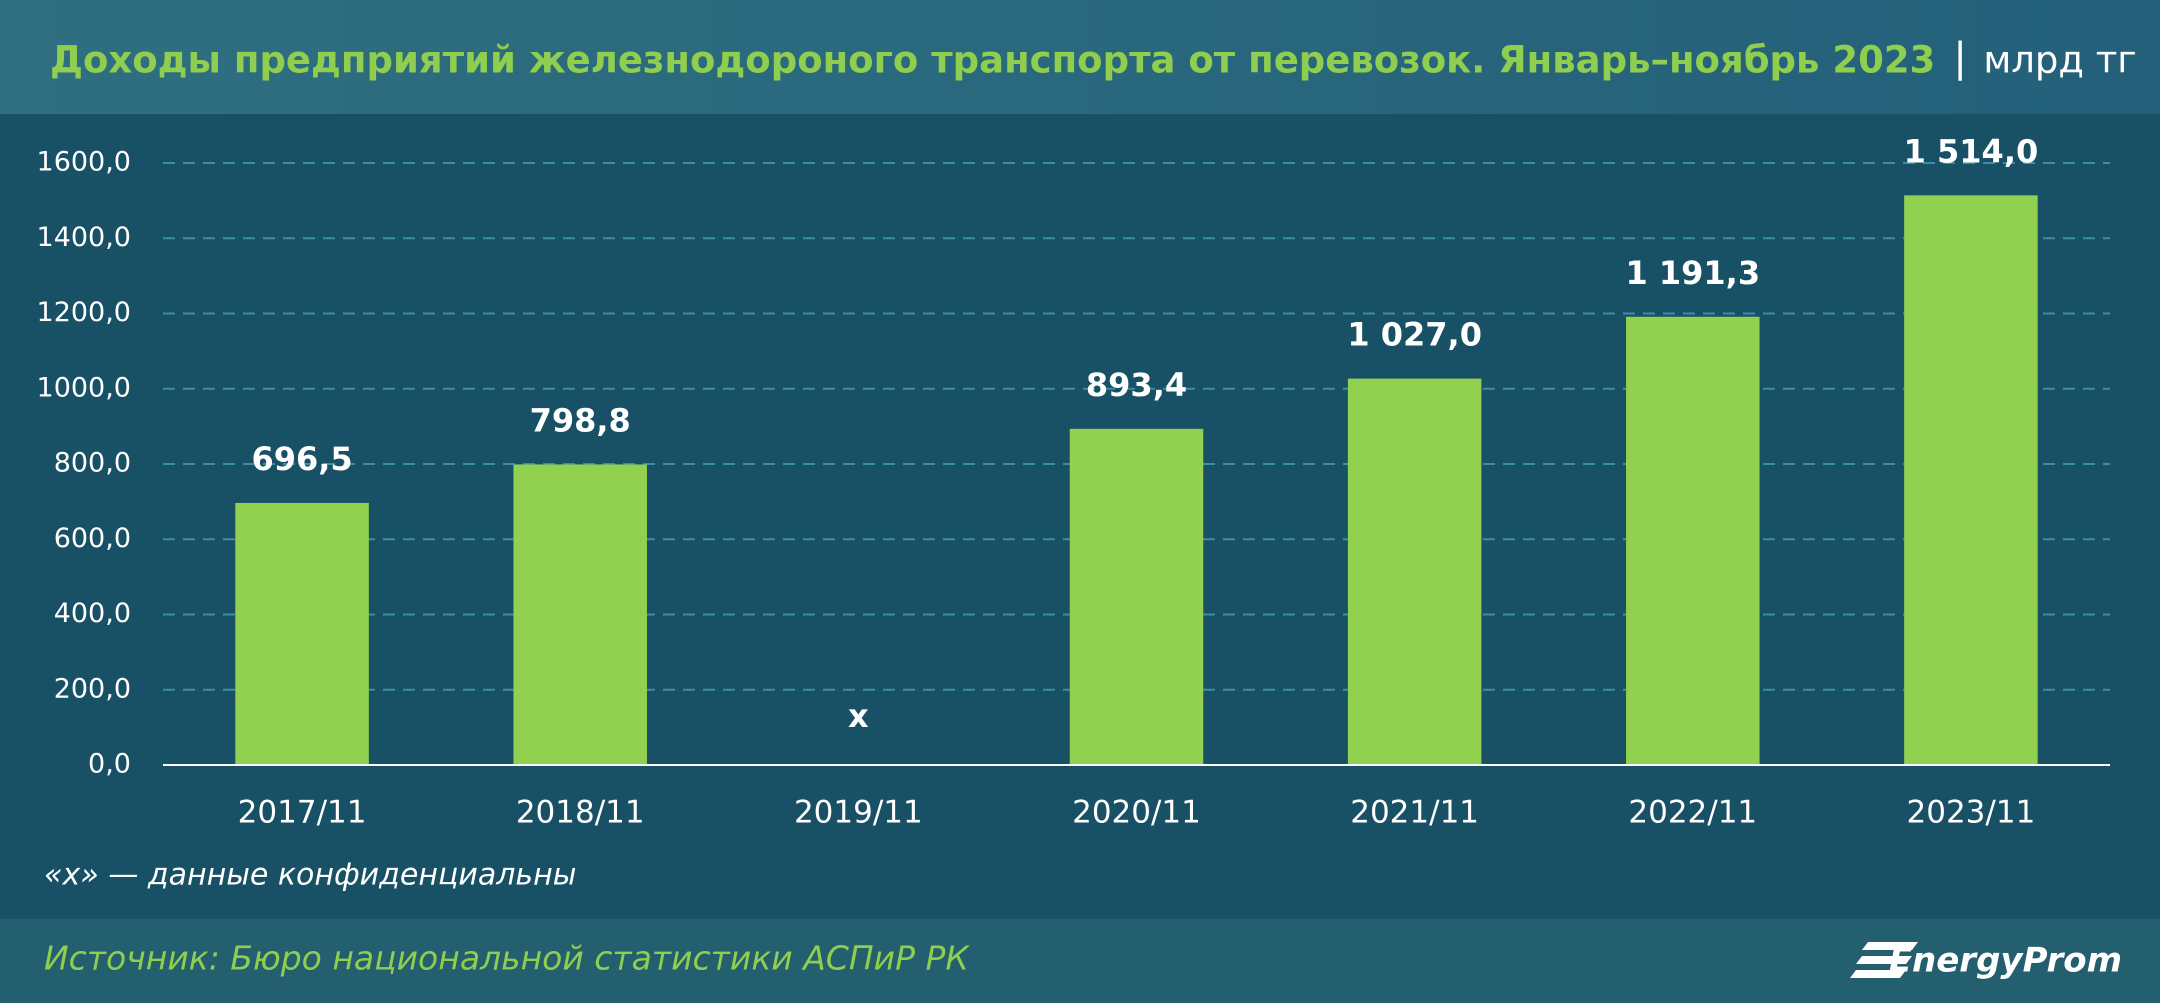 The image size is (2160, 1003). What do you see at coordinates (1971, 813) in the screenshot?
I see `x-tick-label: 2023/11` at bounding box center [1971, 813].